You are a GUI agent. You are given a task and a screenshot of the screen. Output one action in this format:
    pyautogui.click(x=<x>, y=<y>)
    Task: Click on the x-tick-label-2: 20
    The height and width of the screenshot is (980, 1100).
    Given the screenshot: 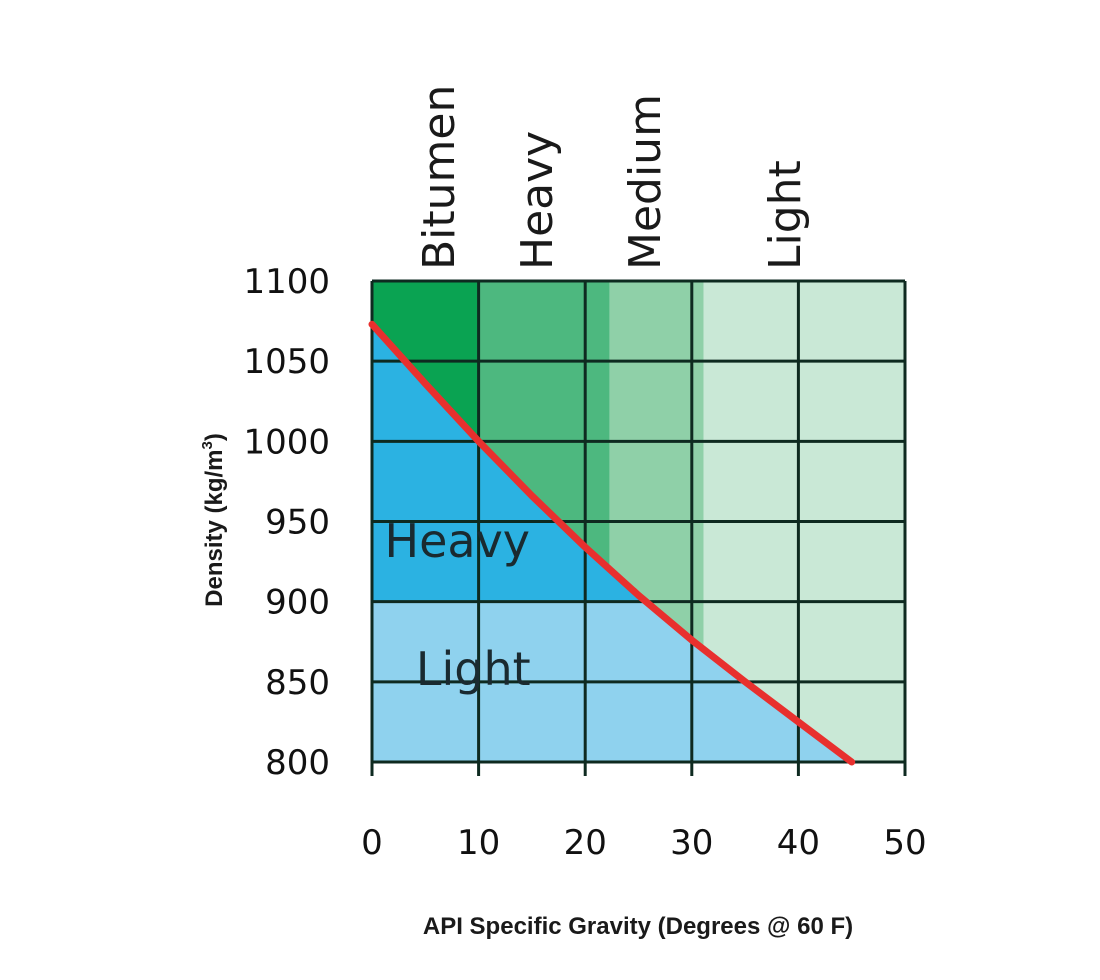 What is the action you would take?
    pyautogui.click(x=585, y=843)
    